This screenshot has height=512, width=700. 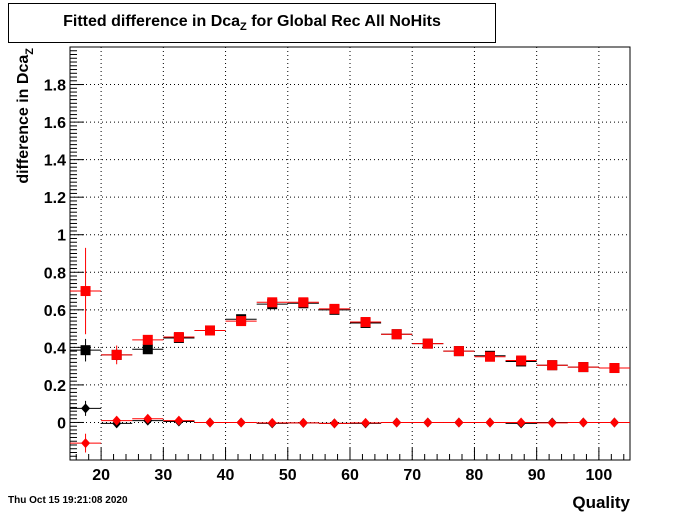 What do you see at coordinates (101, 475) in the screenshot?
I see `x-tick-label: 20` at bounding box center [101, 475].